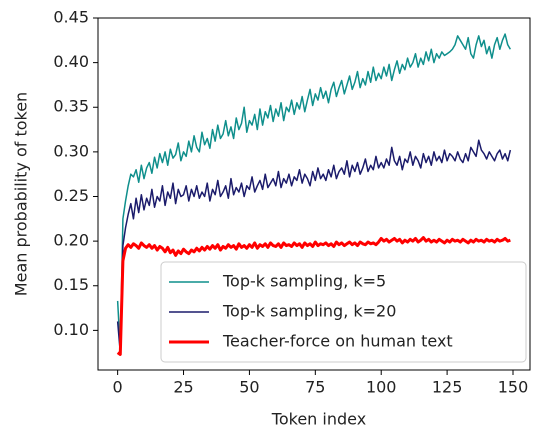  Describe the element at coordinates (447, 387) in the screenshot. I see `x-tick-label: 125` at that location.